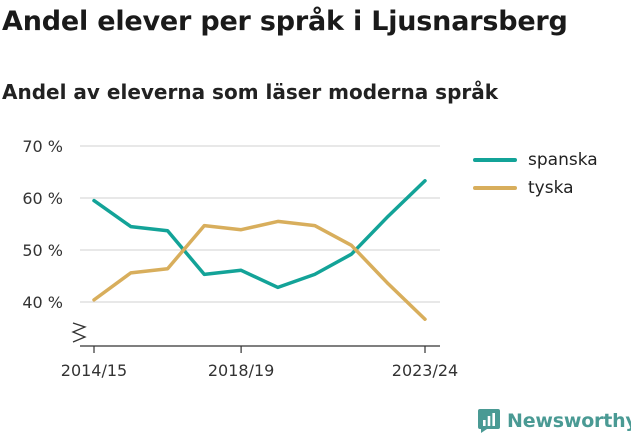  Describe the element at coordinates (94, 370) in the screenshot. I see `x-tick-label: 2014/15` at that location.